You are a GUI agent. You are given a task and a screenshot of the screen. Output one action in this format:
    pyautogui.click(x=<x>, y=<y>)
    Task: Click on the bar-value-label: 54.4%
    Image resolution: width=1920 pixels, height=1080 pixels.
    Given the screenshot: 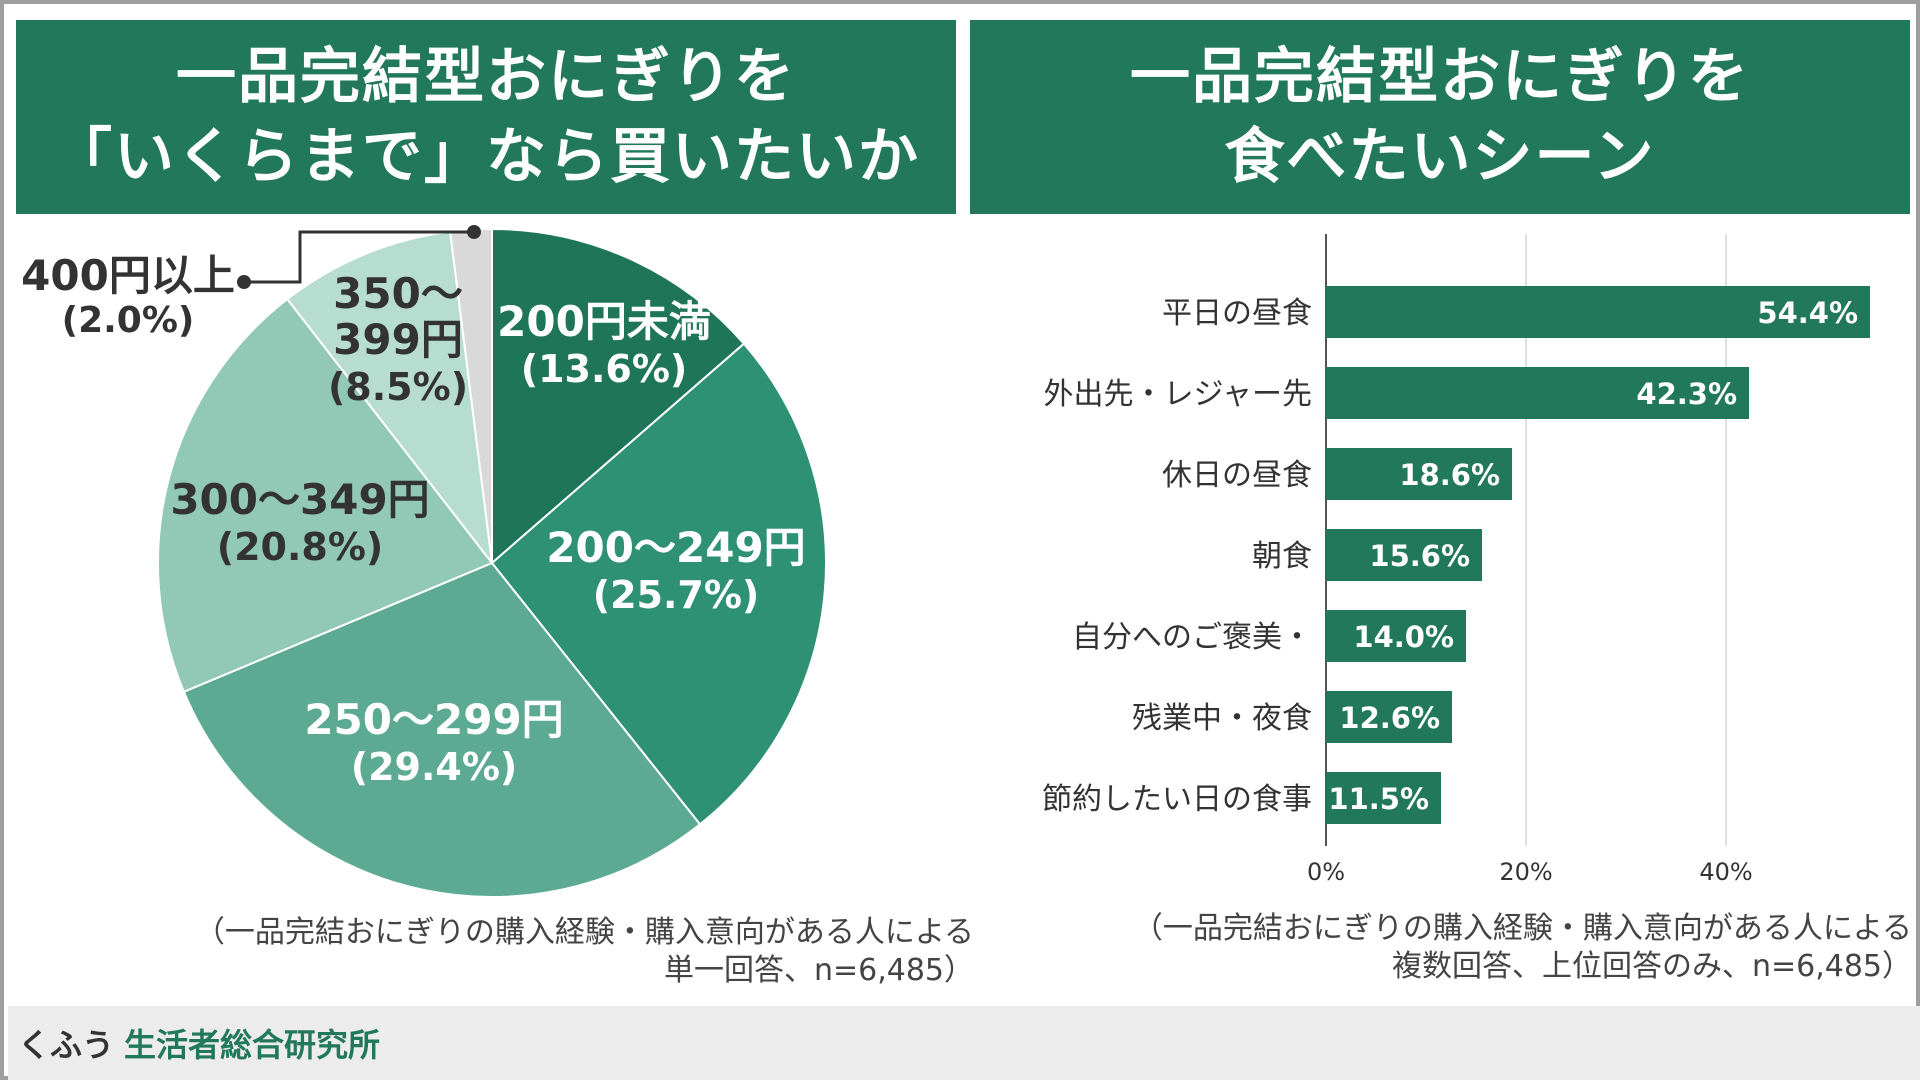 What is the action you would take?
    pyautogui.click(x=1807, y=313)
    